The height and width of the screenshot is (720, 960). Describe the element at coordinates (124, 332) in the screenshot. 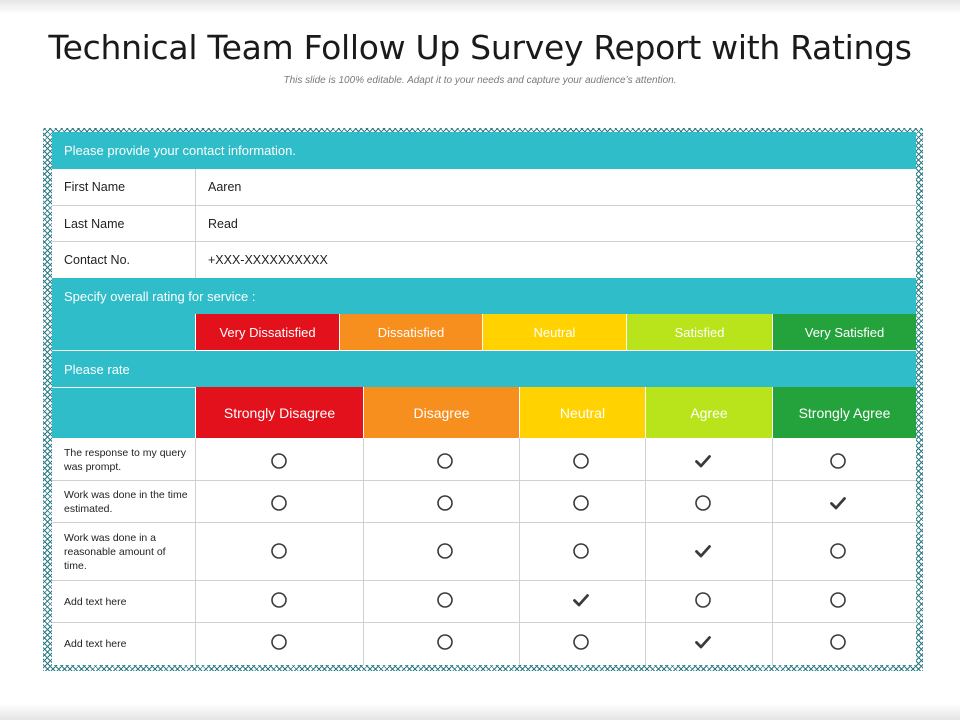

I see `service-row-spacer` at that location.